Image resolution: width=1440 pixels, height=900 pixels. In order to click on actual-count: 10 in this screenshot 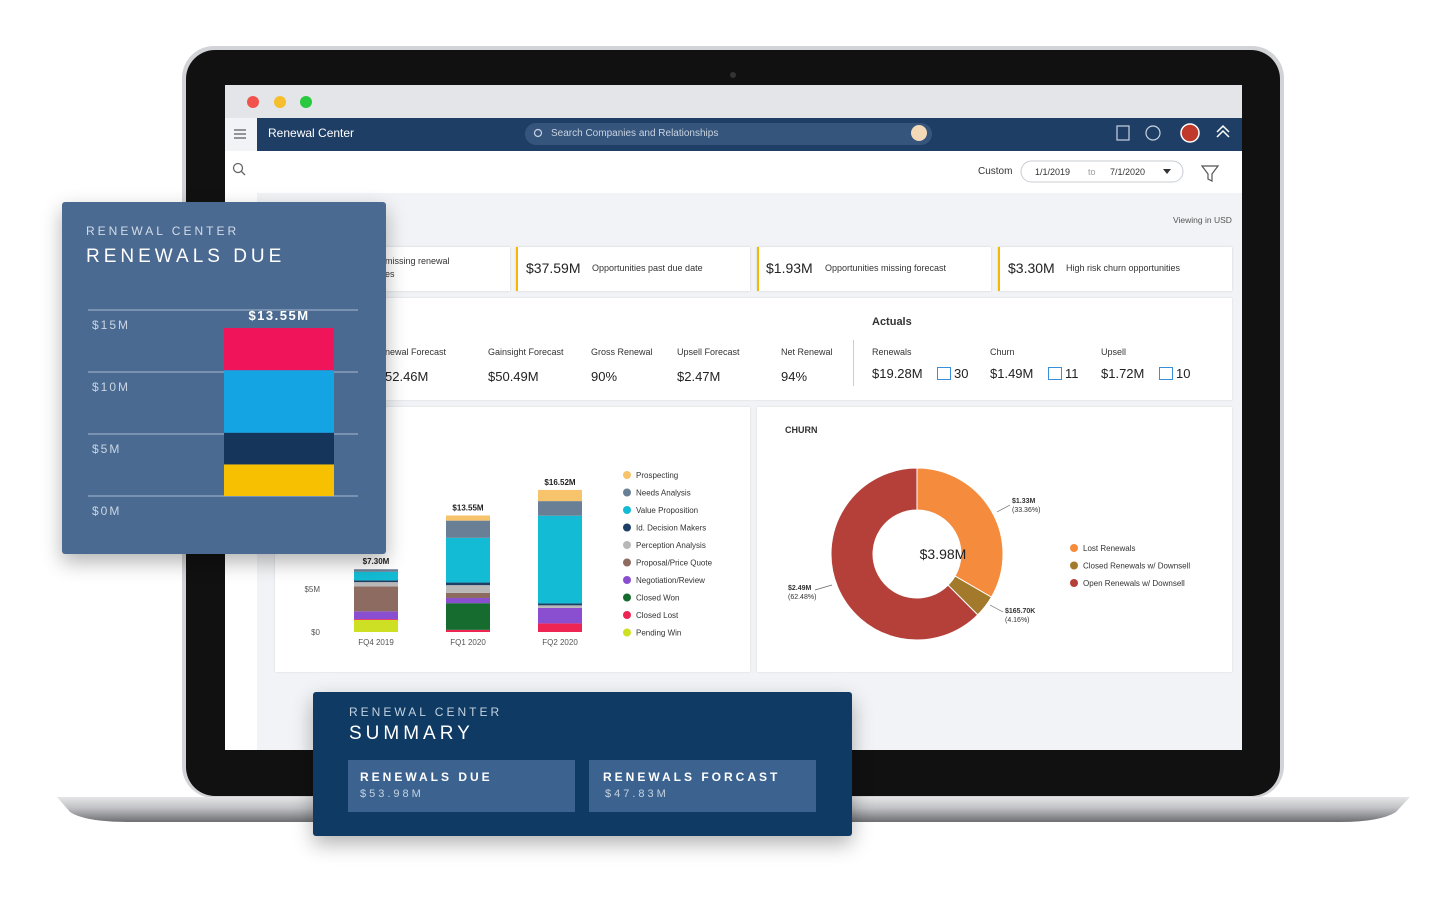, I will do `click(1183, 373)`.